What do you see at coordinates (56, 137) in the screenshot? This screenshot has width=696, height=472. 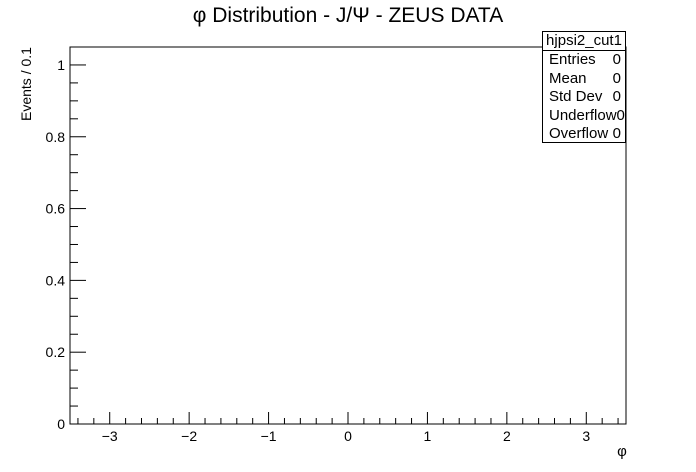 I see `y-tick-label: 0.8` at bounding box center [56, 137].